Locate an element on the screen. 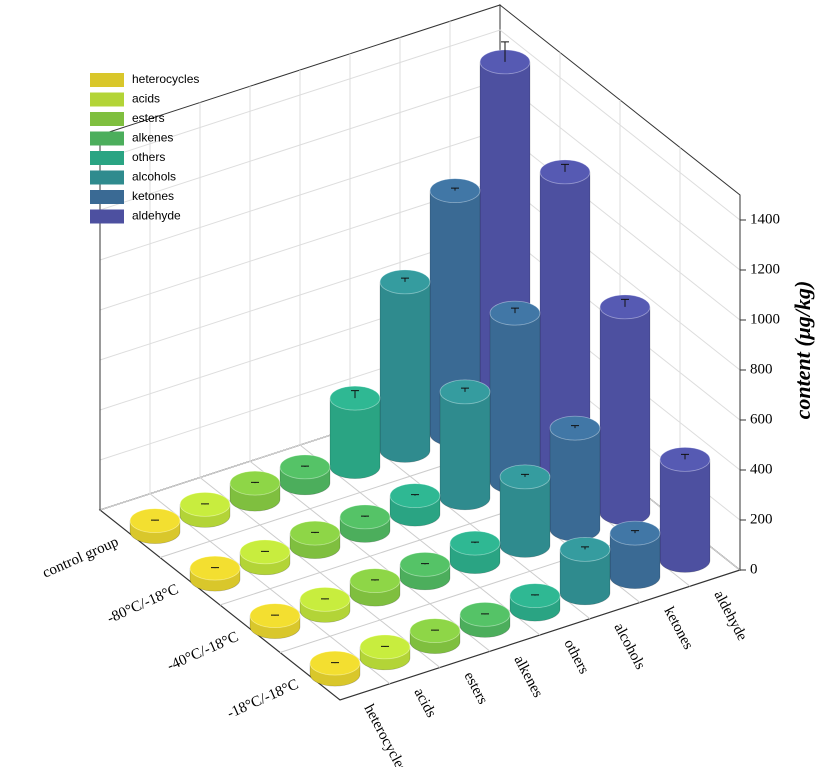 Image resolution: width=829 pixels, height=767 pixels. legend-label: esters is located at coordinates (148, 118).